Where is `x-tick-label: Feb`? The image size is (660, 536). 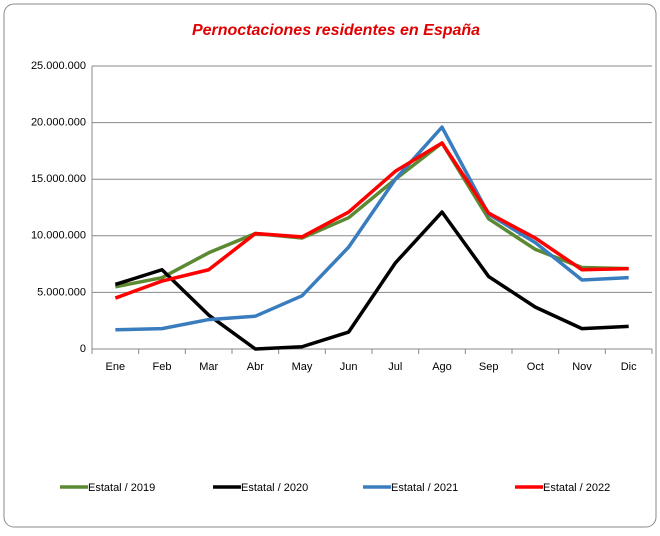 x-tick-label: Feb is located at coordinates (162, 367).